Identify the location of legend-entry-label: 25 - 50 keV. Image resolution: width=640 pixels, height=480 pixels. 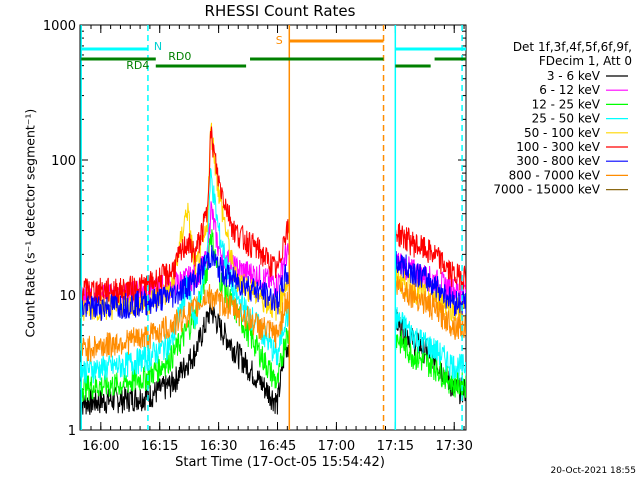
(566, 119).